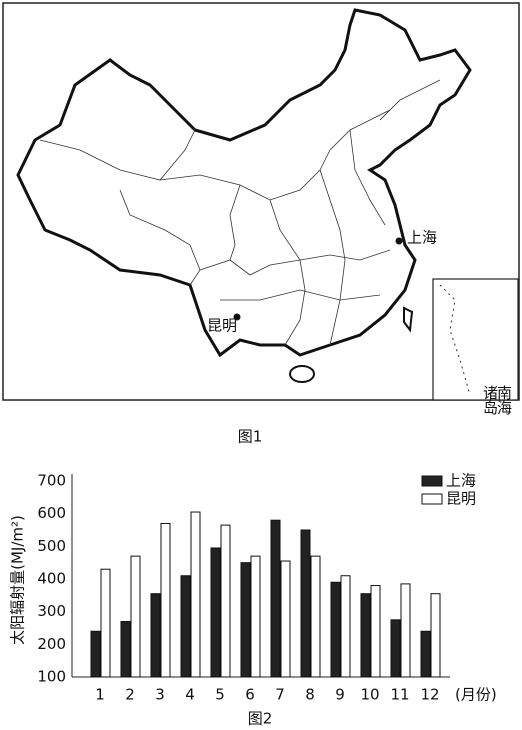  Describe the element at coordinates (490, 400) in the screenshot. I see `inset-label: 诸岛` at that location.